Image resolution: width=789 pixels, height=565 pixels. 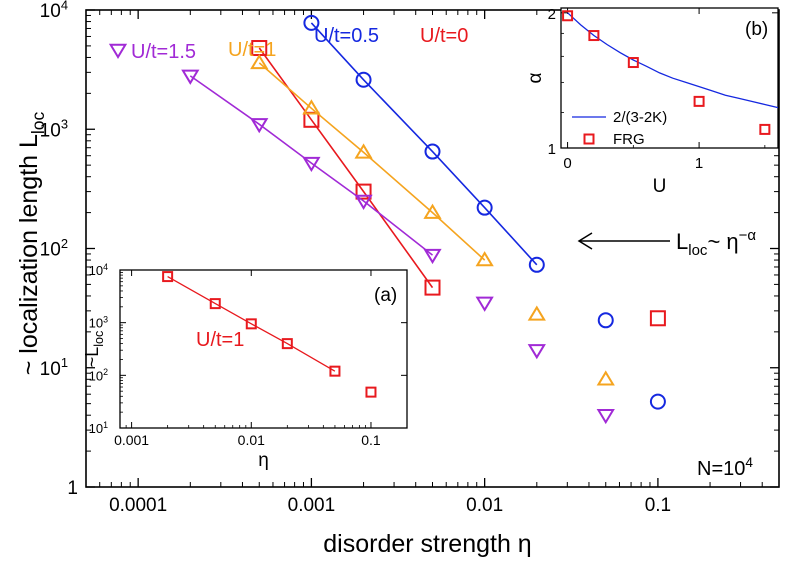 What do you see at coordinates (31, 243) in the screenshot?
I see `y-axis-label: ~ localization length Lloc` at bounding box center [31, 243].